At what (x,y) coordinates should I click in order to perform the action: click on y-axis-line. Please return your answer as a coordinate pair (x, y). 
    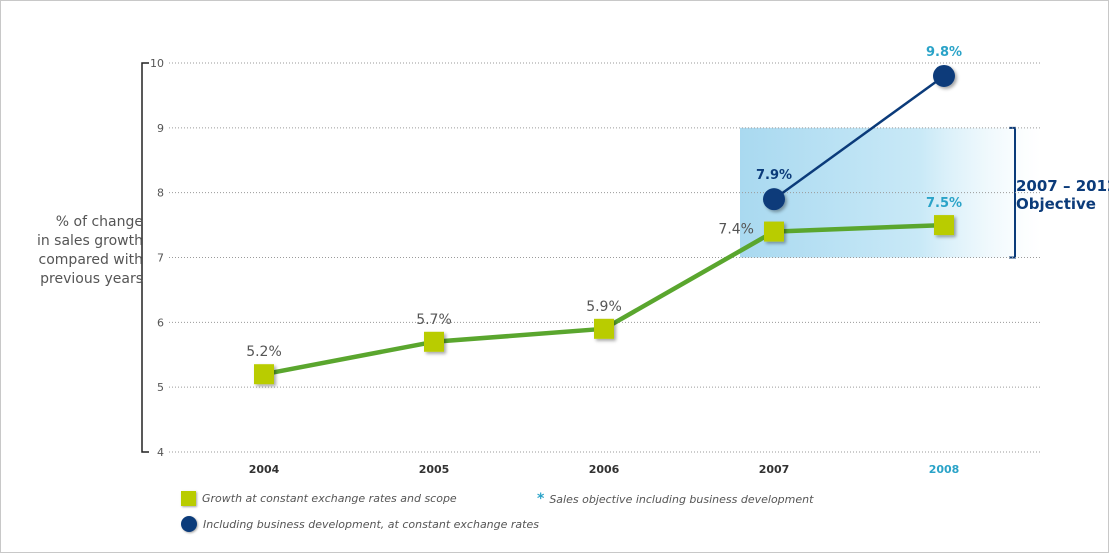
    Looking at the image, I should click on (145, 257).